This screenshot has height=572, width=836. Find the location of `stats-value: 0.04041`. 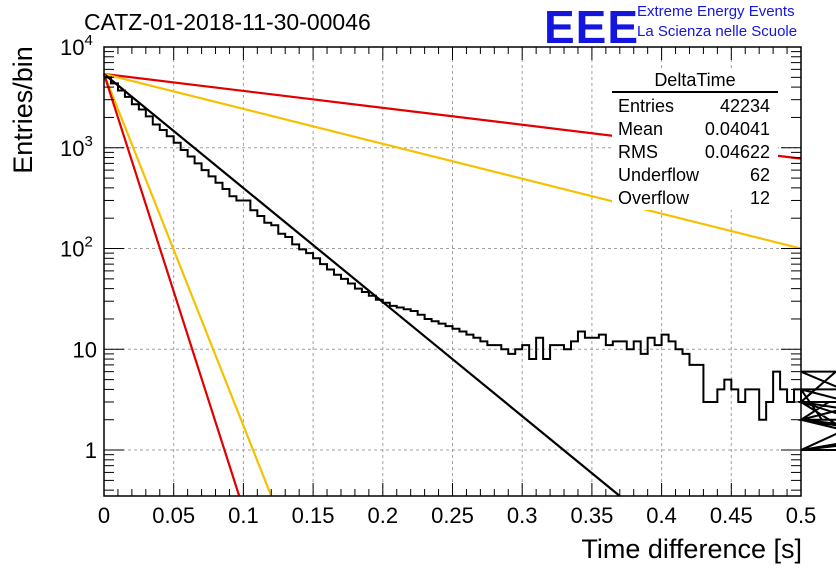

stats-value: 0.04041 is located at coordinates (737, 129).